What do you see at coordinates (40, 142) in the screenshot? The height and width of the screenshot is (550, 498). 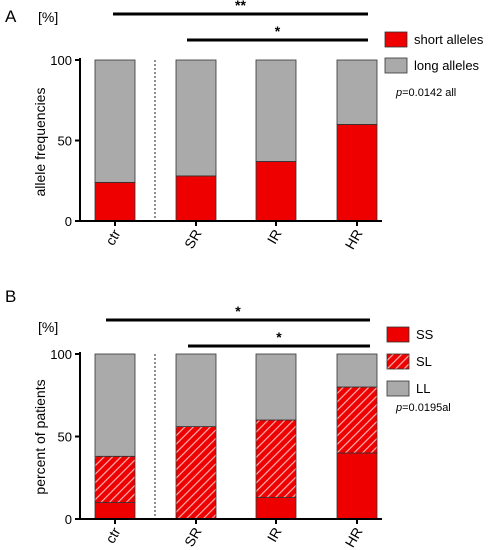 I see `y-axis-label: allele frequencies` at bounding box center [40, 142].